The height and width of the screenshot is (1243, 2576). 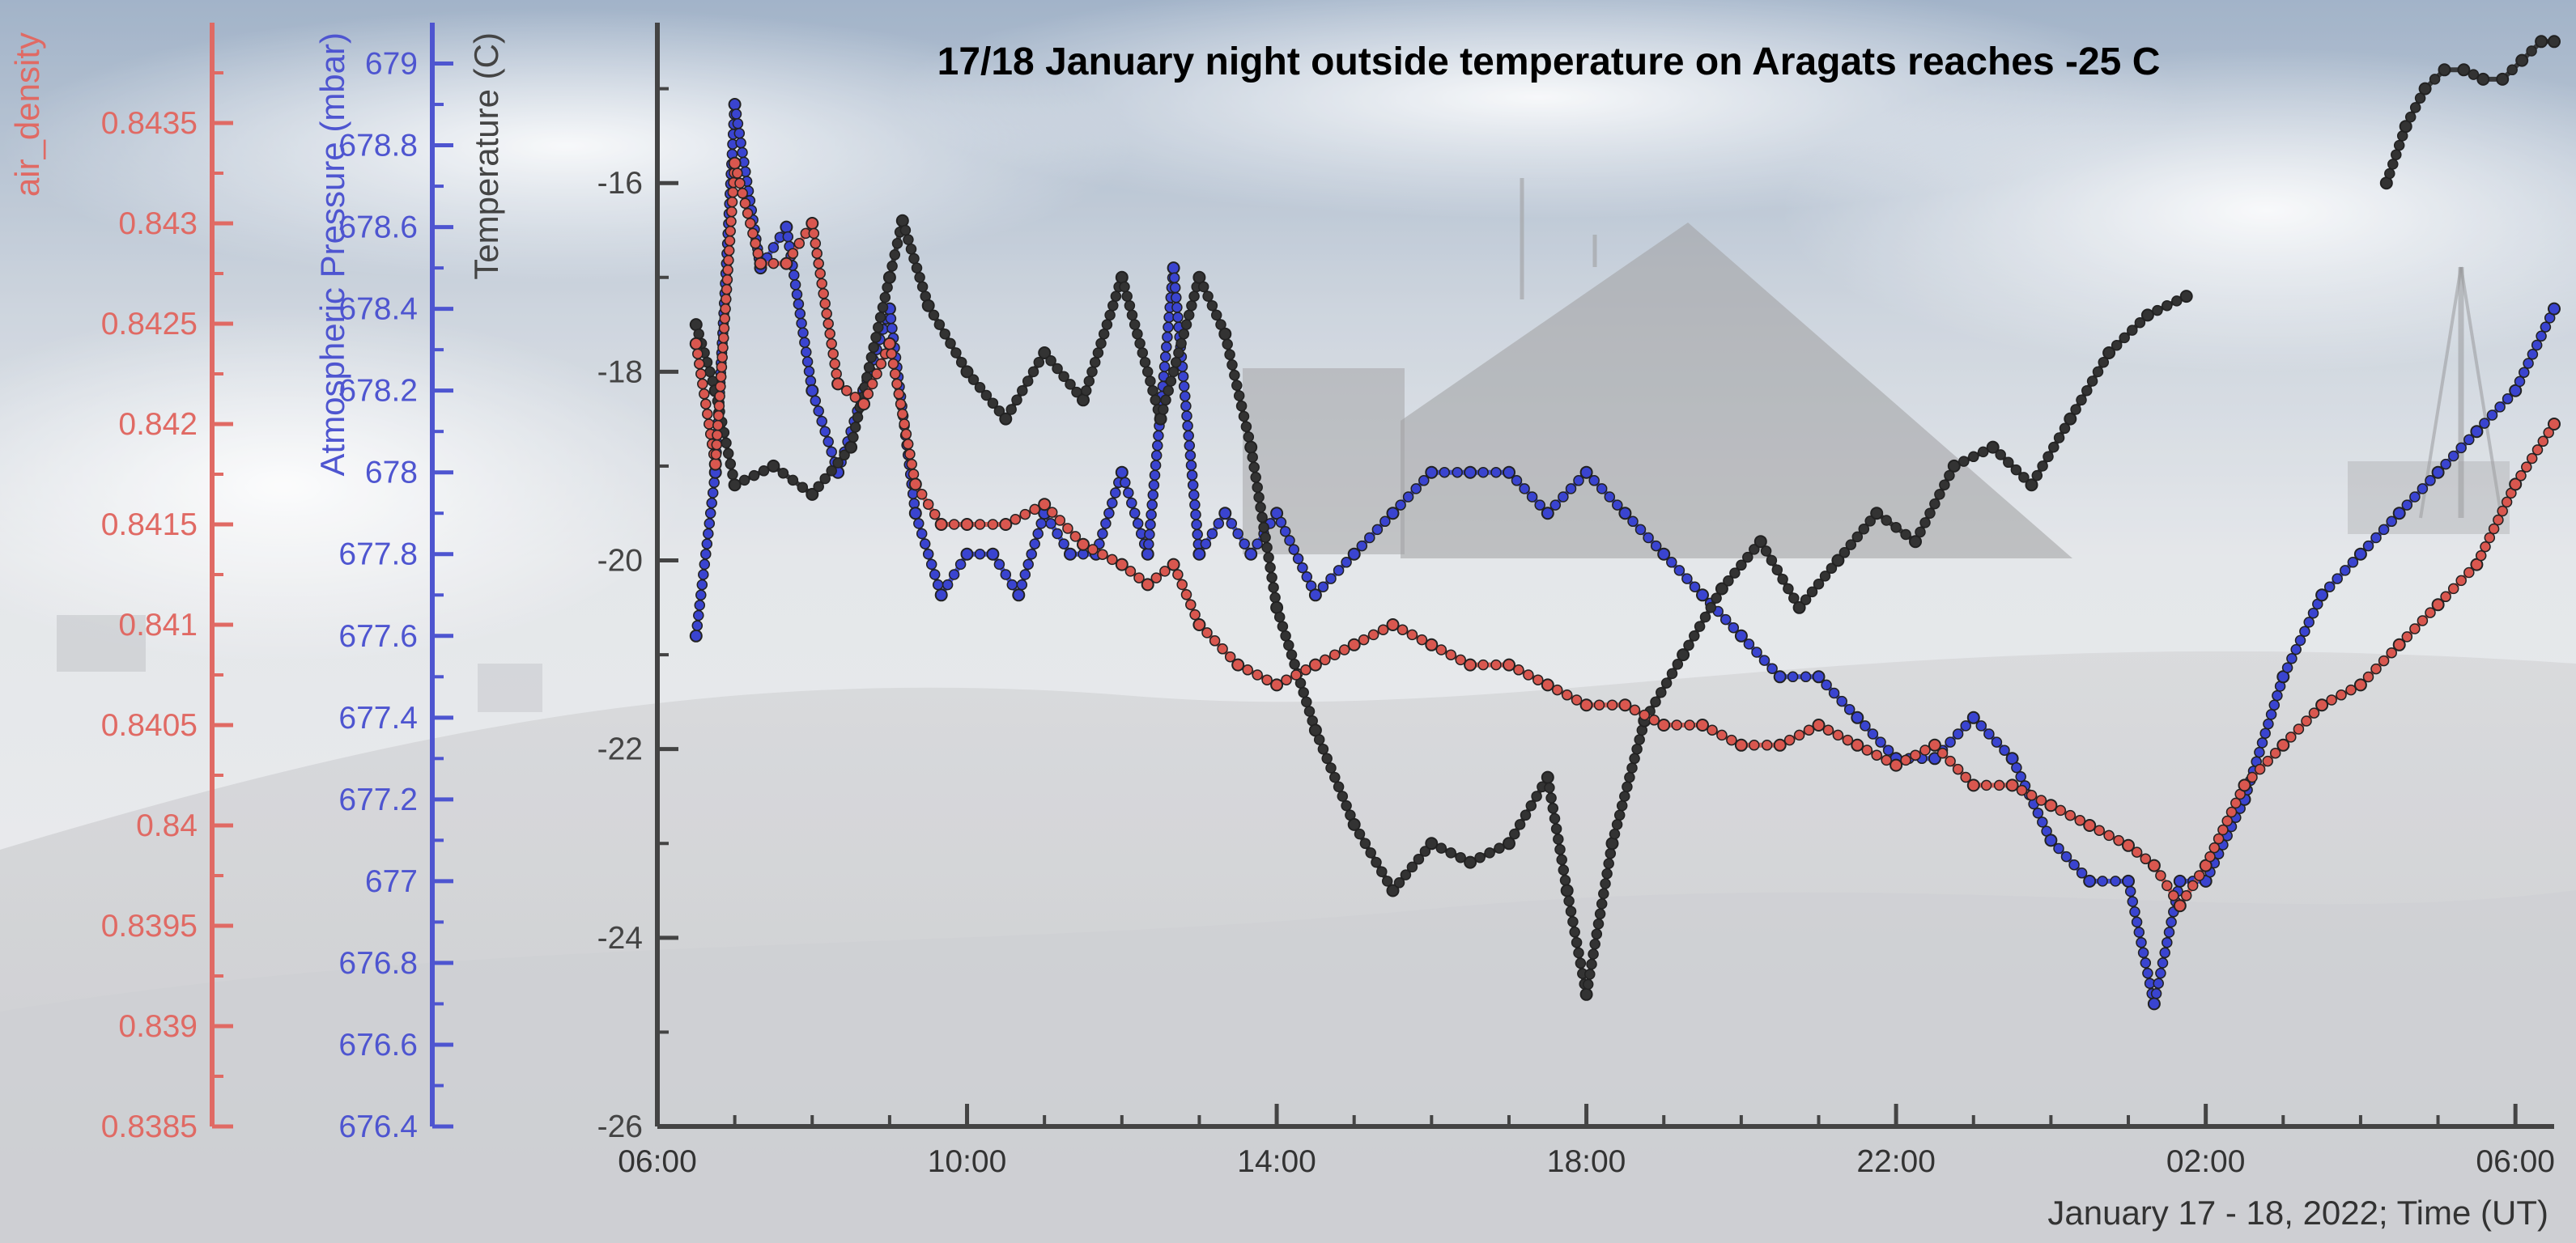 What do you see at coordinates (1587, 1141) in the screenshot?
I see `x-axis: 06:00 10:00 14:00 18:00 22:00 02:00 06:00` at bounding box center [1587, 1141].